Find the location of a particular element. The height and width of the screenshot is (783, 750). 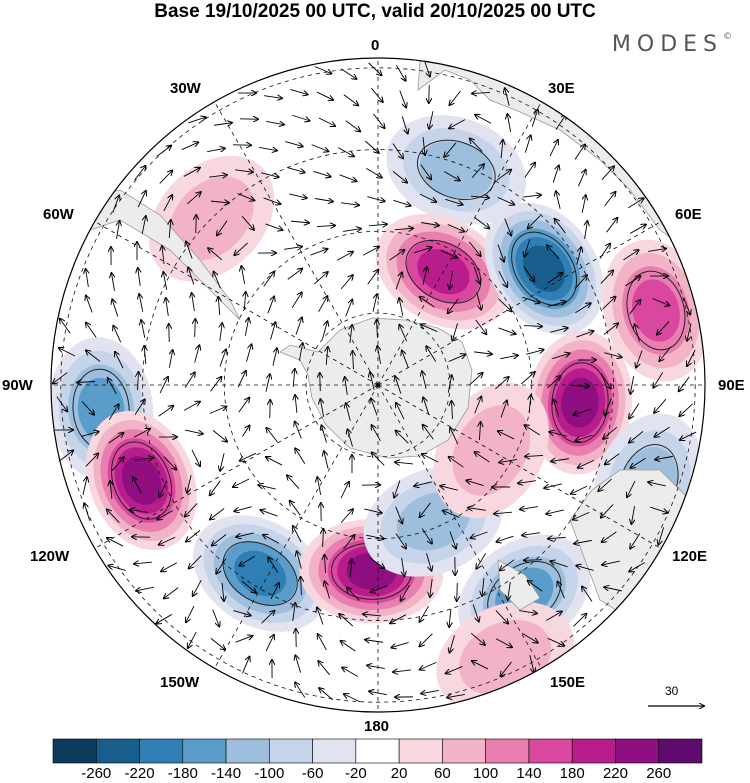

logo-copyright-mark: © is located at coordinates (727, 37).